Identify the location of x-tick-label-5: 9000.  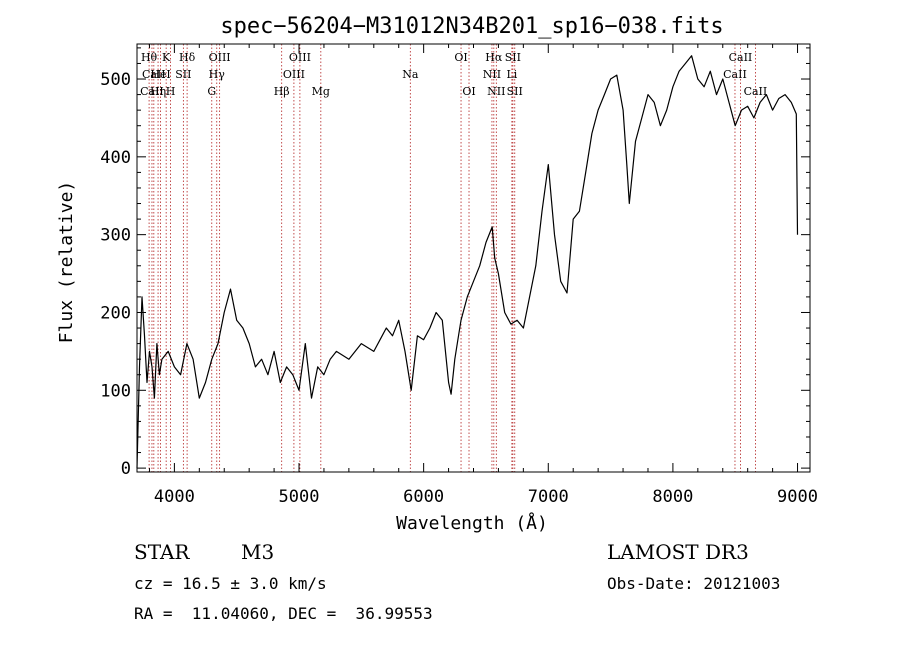
(797, 497).